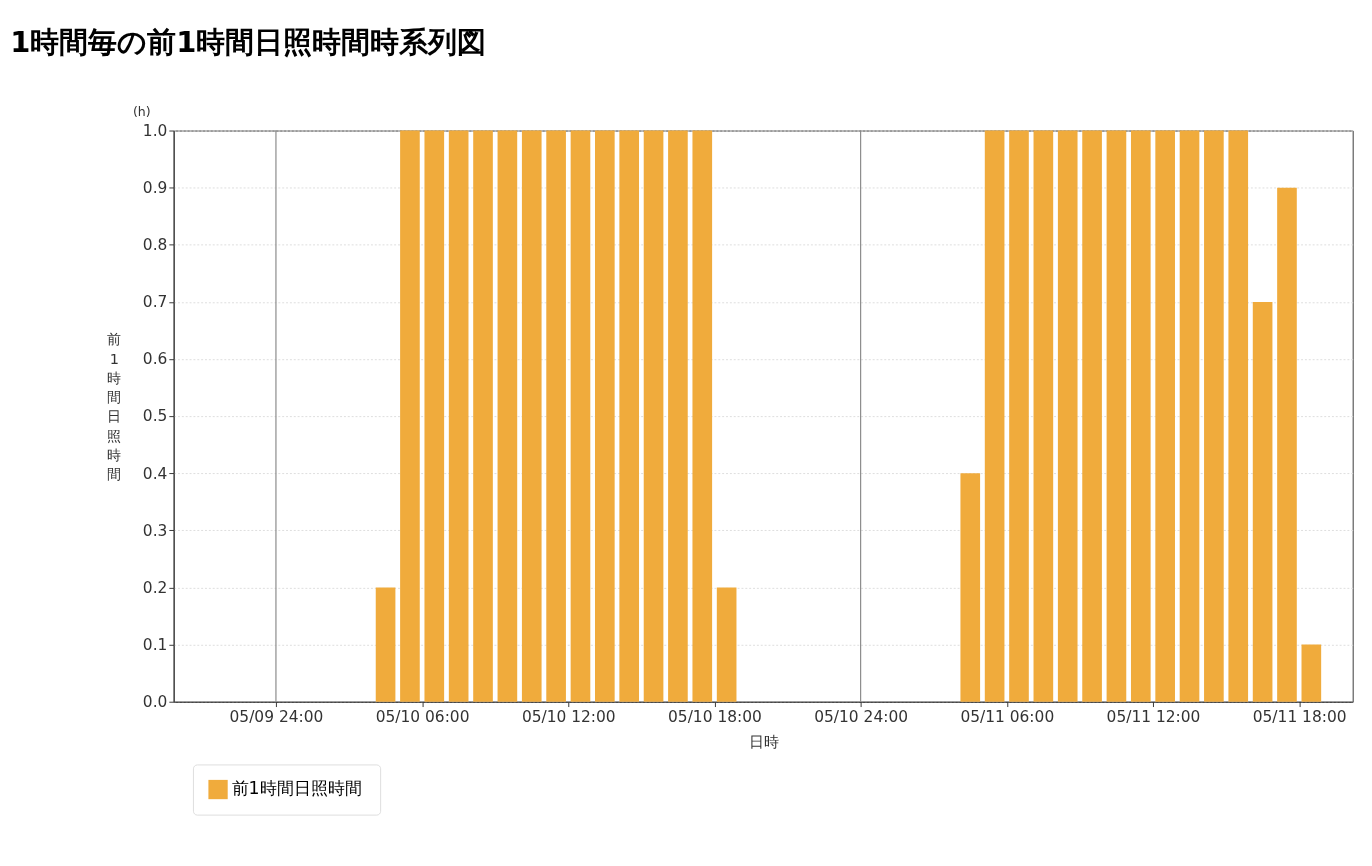  I want to click on x-tick-label: 05/10 18:00, so click(715, 716).